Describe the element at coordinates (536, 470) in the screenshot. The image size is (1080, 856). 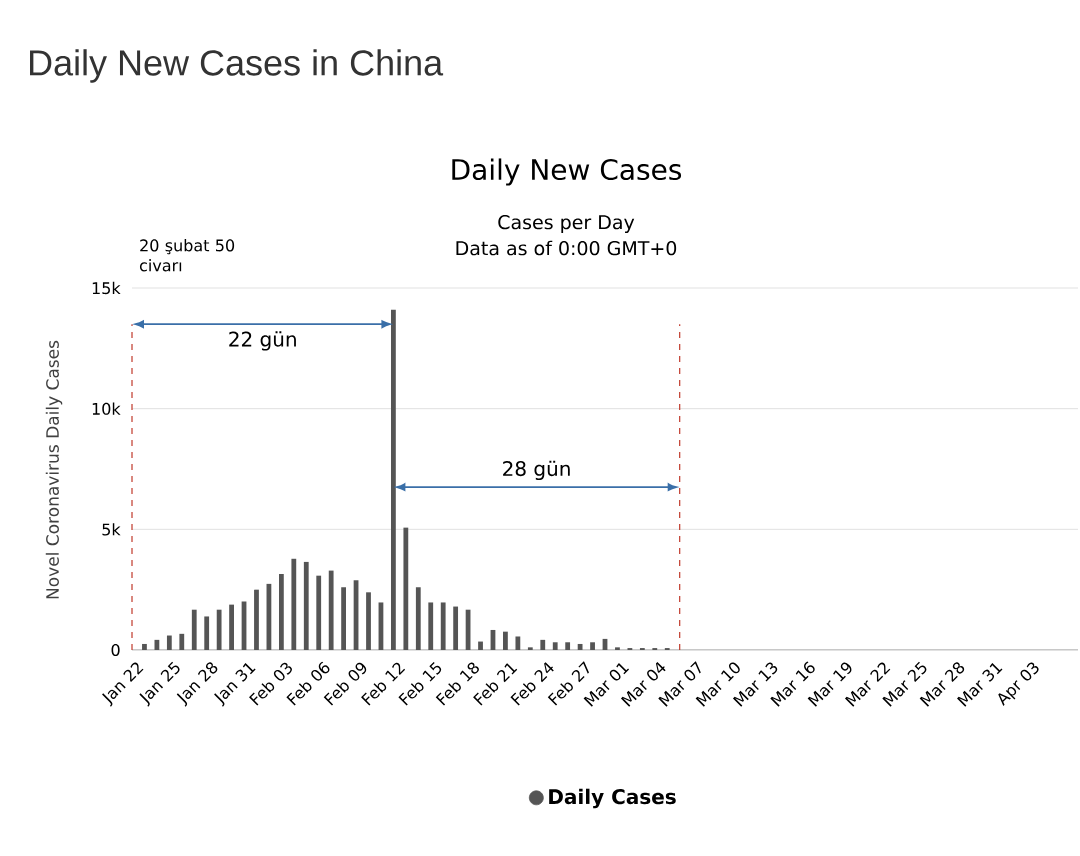
I see `annotation: 28 gün` at that location.